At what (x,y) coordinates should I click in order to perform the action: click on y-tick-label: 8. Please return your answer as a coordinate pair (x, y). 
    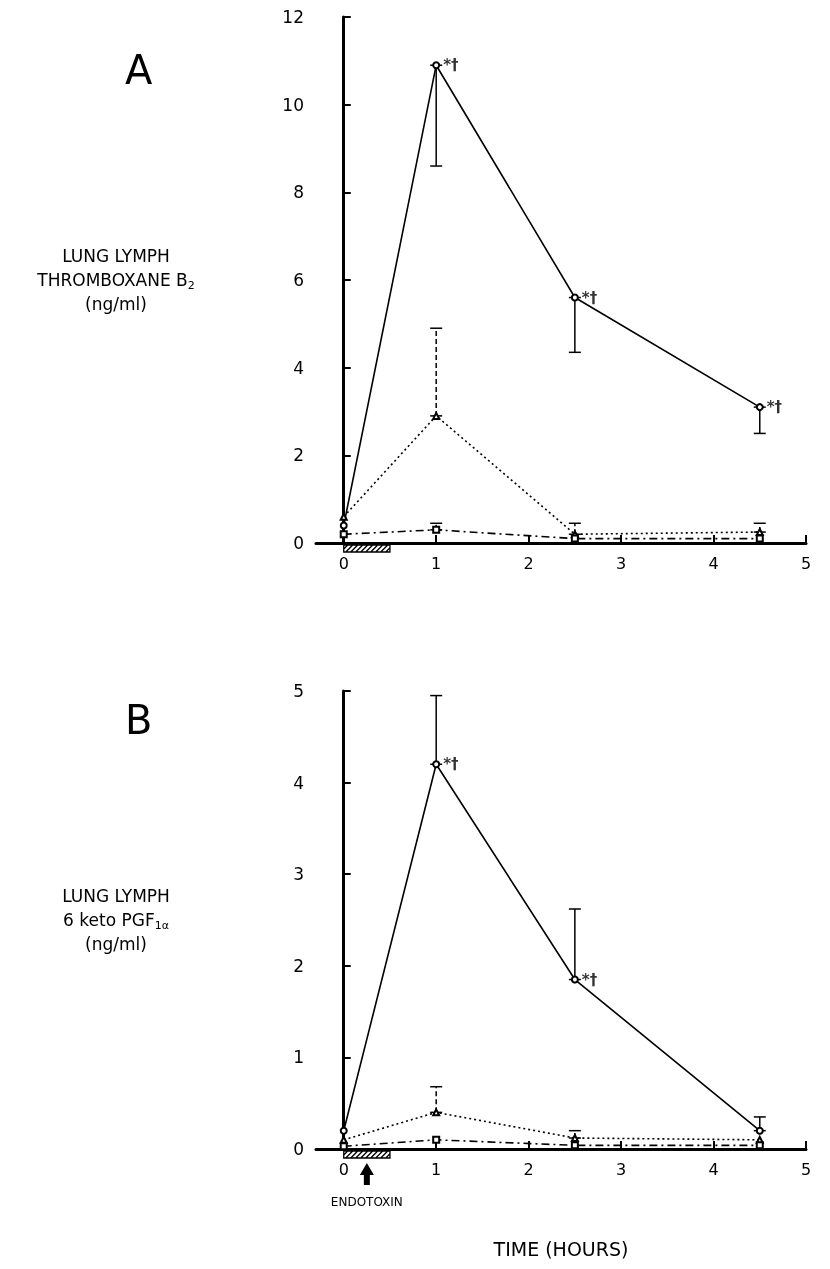
    Looking at the image, I should click on (298, 192).